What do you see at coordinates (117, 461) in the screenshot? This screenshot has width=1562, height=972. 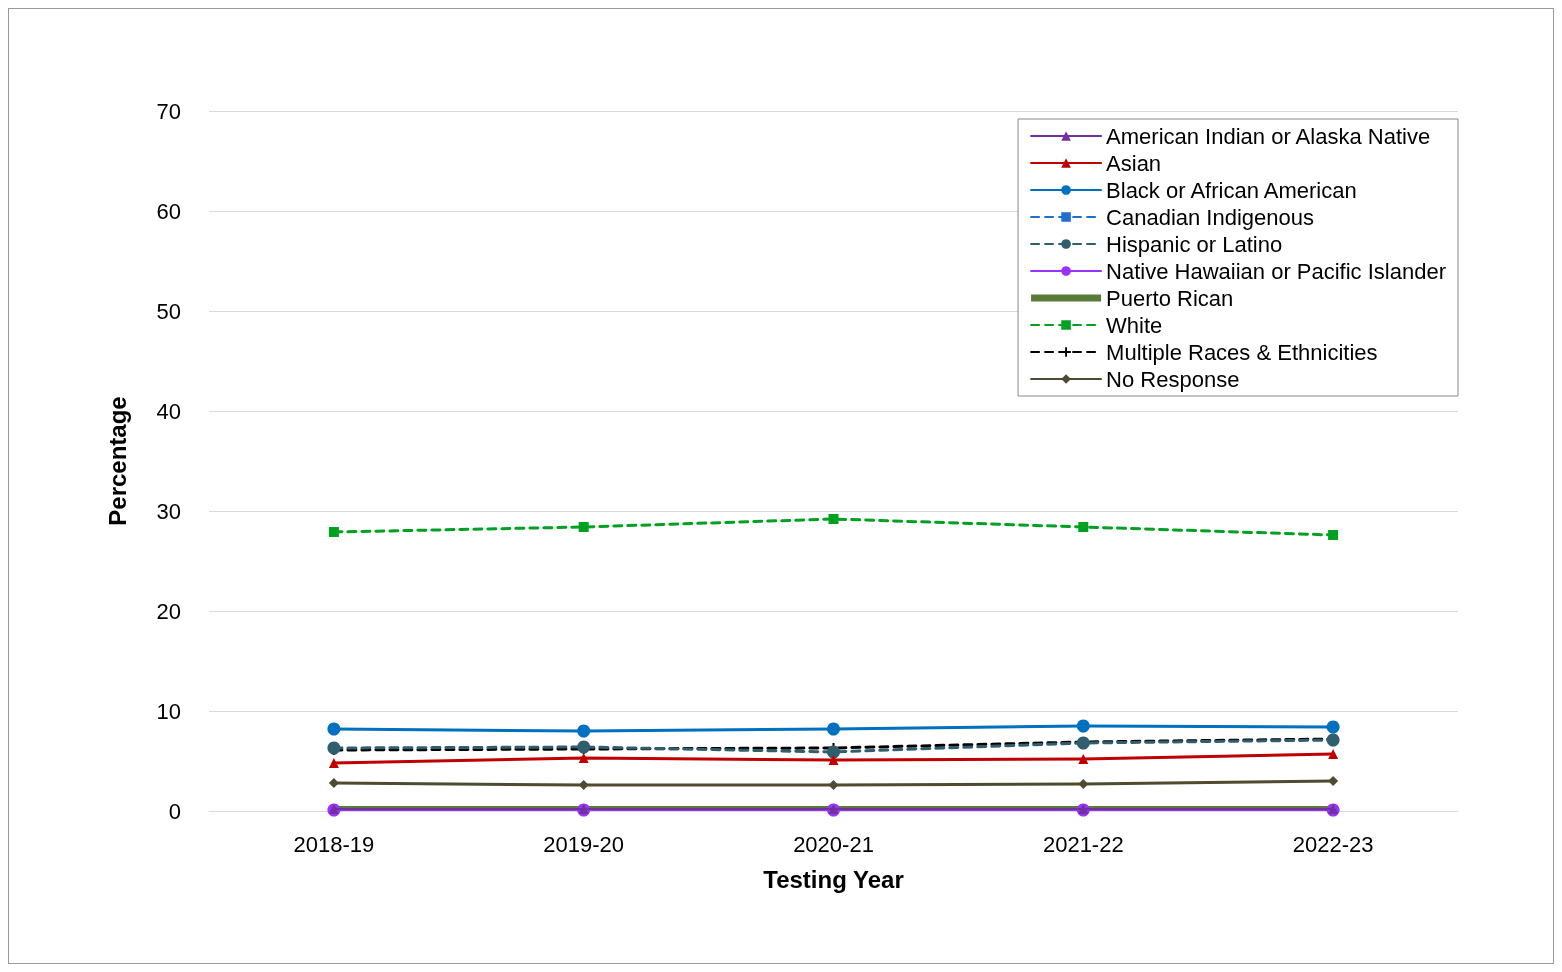 I see `y-axis-title: Percentage` at bounding box center [117, 461].